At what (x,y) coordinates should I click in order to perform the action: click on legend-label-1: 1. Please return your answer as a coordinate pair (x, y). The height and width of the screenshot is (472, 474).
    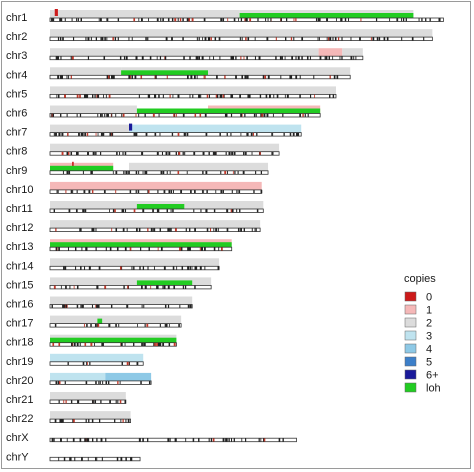
    Looking at the image, I should click on (429, 311).